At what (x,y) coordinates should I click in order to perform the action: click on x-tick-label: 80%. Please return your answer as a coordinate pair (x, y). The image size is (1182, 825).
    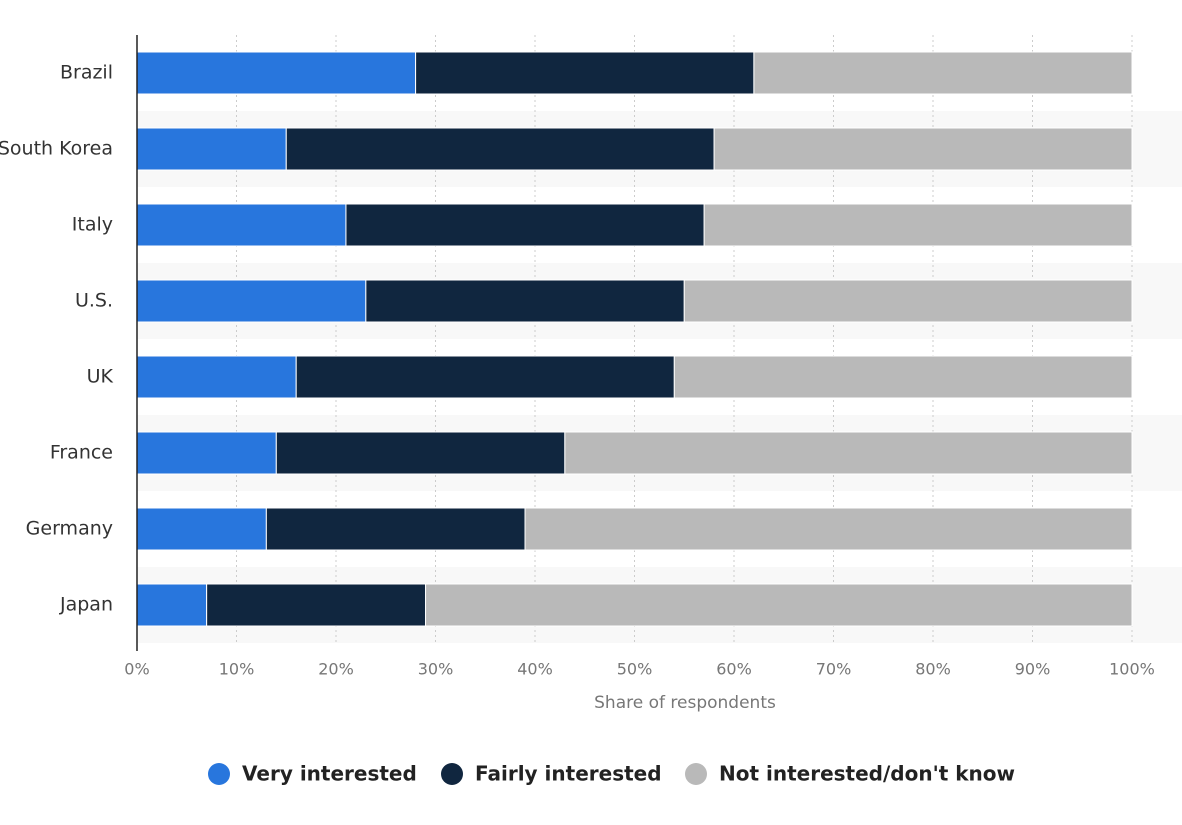
    Looking at the image, I should click on (933, 669).